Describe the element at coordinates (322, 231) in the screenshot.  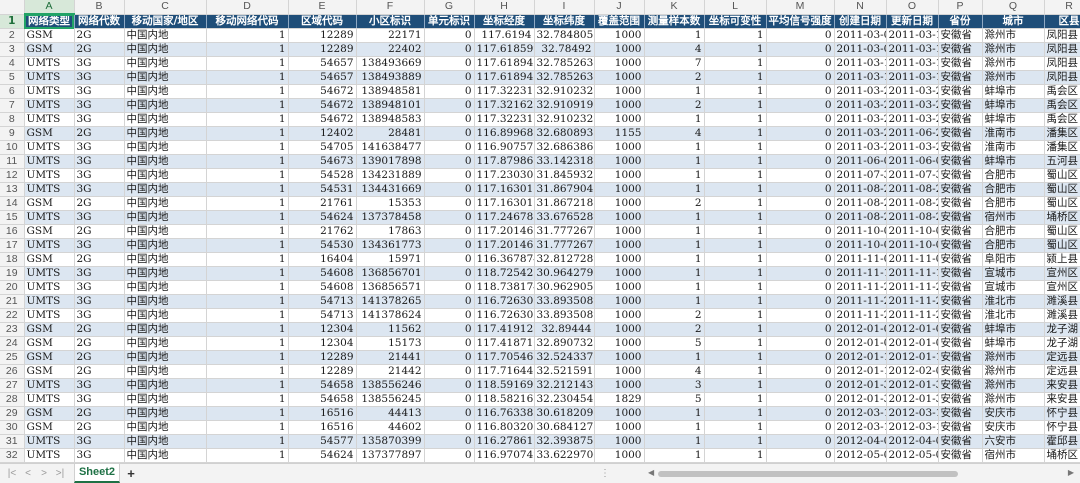
I see `cell: 21762` at that location.